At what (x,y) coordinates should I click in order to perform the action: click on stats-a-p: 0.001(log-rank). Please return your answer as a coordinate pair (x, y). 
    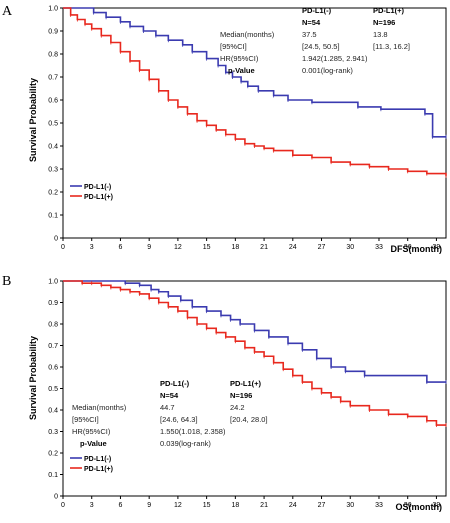
    Looking at the image, I should click on (327, 70).